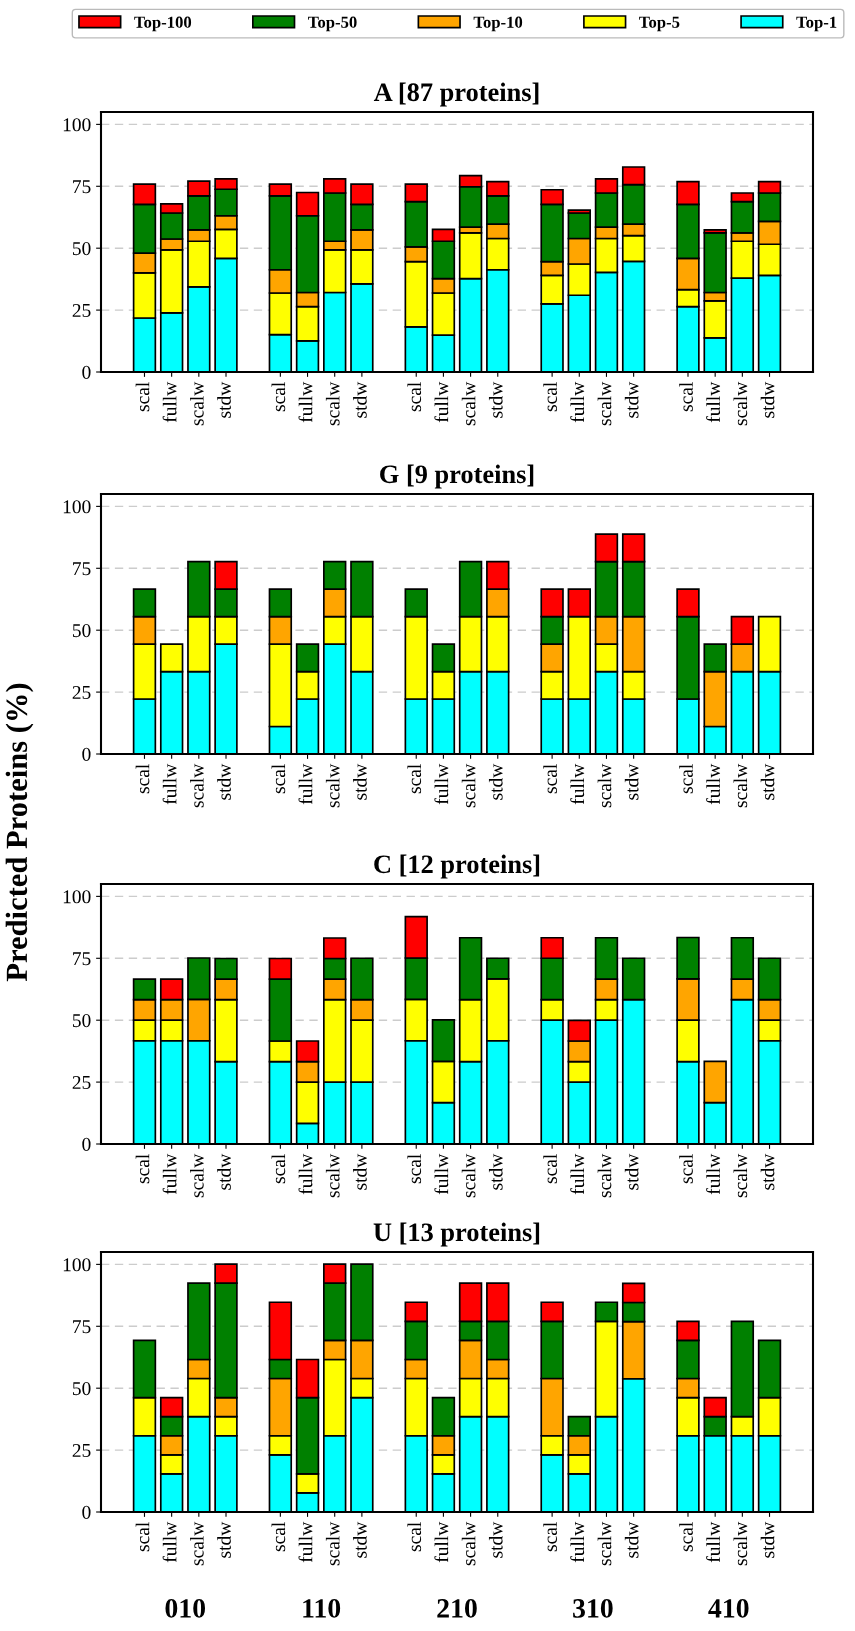 The width and height of the screenshot is (855, 1631). Describe the element at coordinates (816, 24) in the screenshot. I see `legend-label: Top-1` at that location.